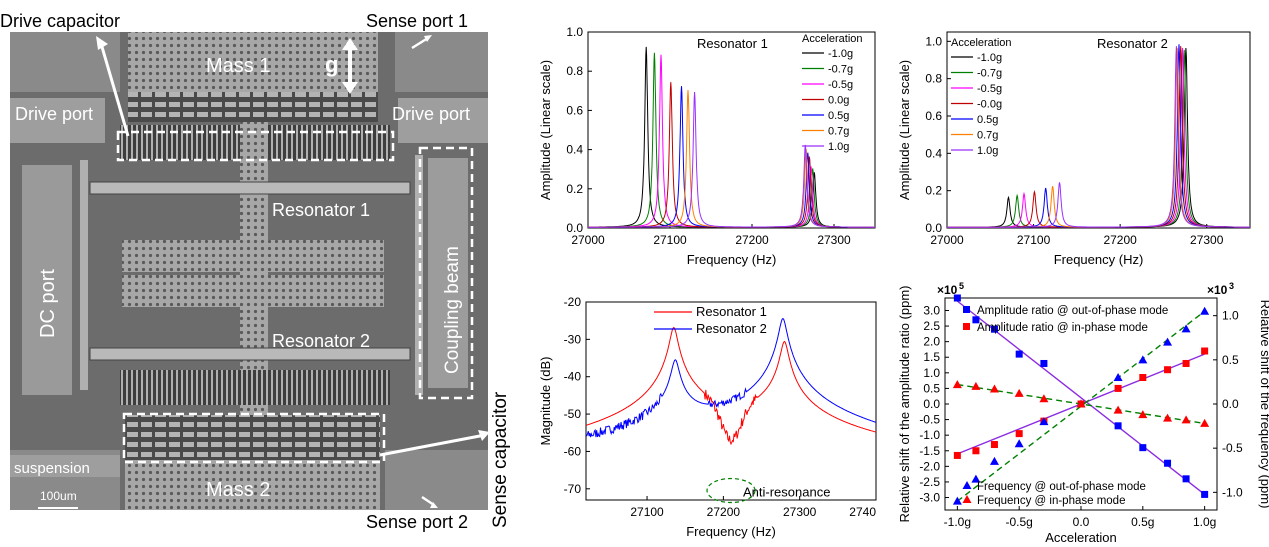  What do you see at coordinates (60, 21) in the screenshot?
I see `label-drive-capacitor: Drive capacitor` at bounding box center [60, 21].